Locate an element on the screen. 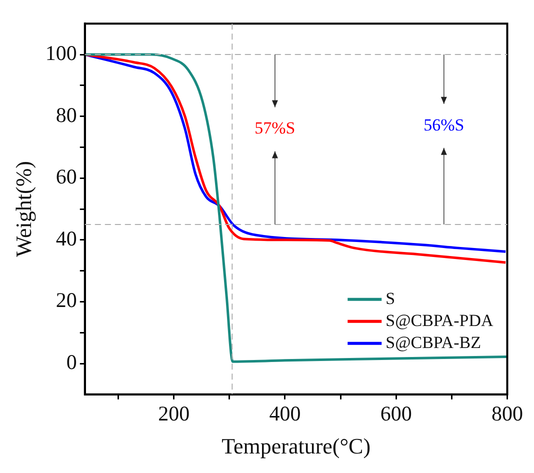 The width and height of the screenshot is (534, 473). legend-label: S@CBPA-BZ is located at coordinates (433, 342).